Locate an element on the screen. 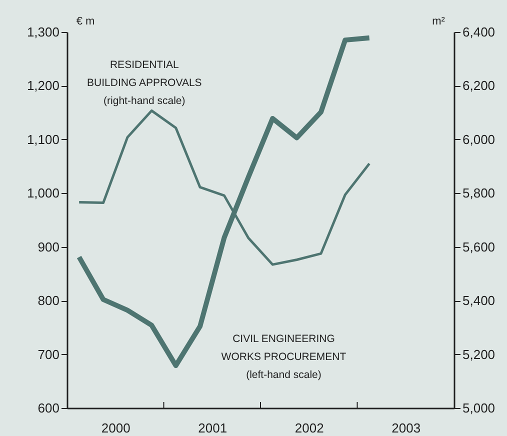 This screenshot has width=507, height=436. text: RESIDENTIAL BUILDING APPROVALS (right-hand scale) is located at coordinates (144, 83).